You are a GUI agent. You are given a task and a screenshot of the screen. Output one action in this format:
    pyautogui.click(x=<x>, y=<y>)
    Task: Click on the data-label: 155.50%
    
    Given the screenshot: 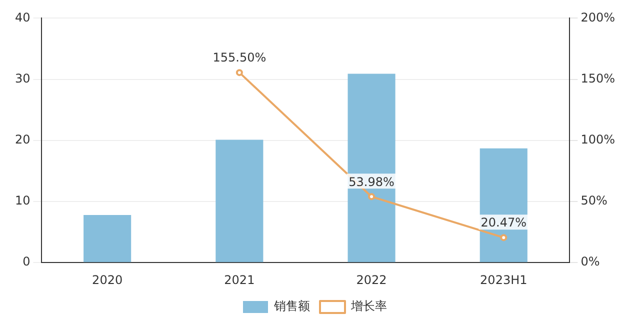 What is the action you would take?
    pyautogui.click(x=239, y=57)
    